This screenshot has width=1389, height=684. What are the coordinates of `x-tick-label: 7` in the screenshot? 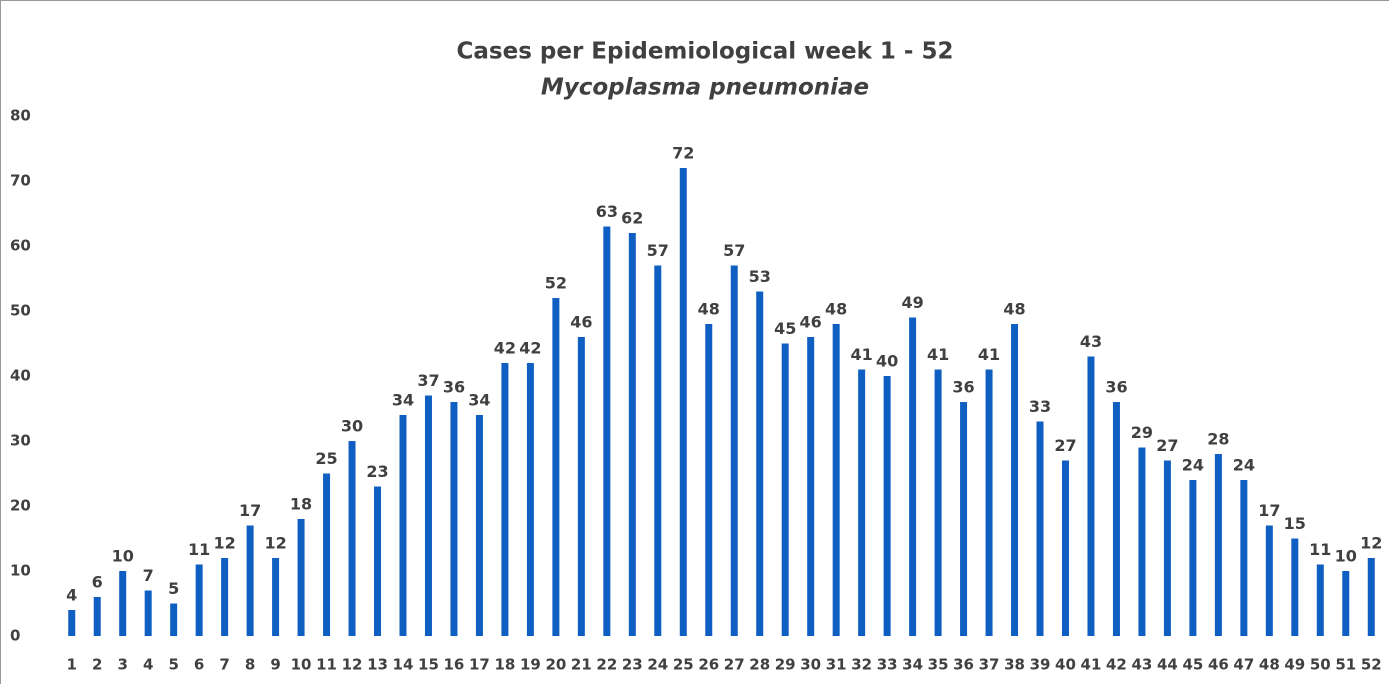 It's located at (224, 665).